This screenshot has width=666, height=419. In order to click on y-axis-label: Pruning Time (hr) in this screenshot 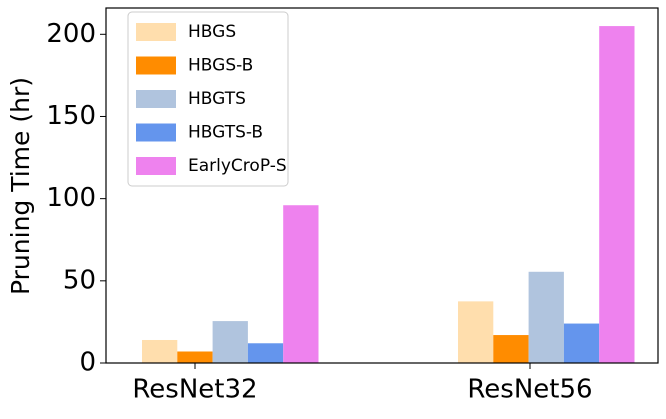, I will do `click(20, 186)`.